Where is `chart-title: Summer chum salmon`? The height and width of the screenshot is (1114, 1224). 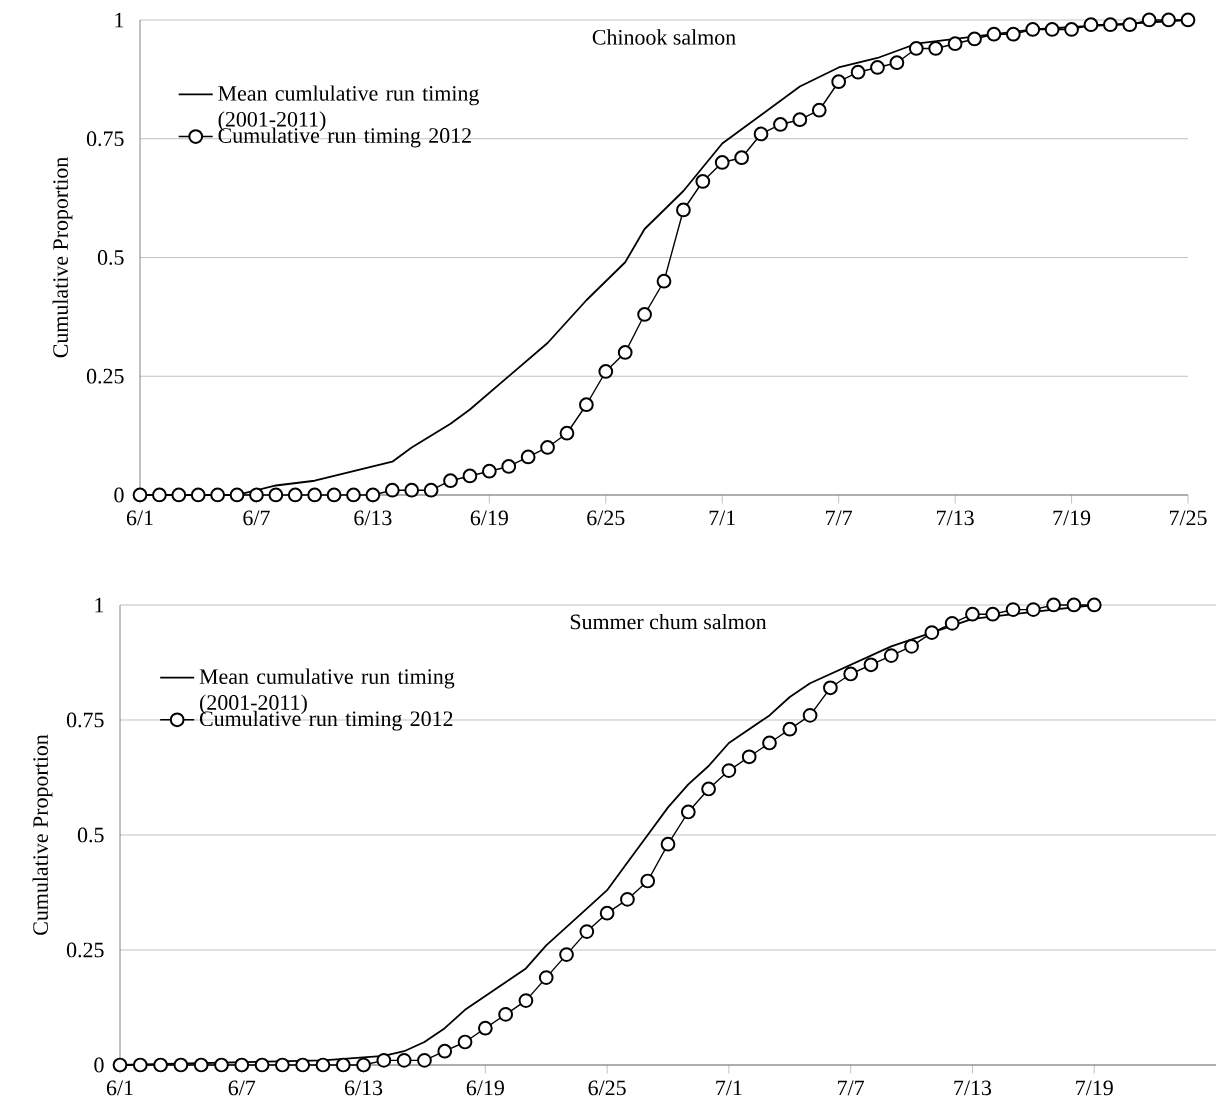 chart-title: Summer chum salmon is located at coordinates (668, 621).